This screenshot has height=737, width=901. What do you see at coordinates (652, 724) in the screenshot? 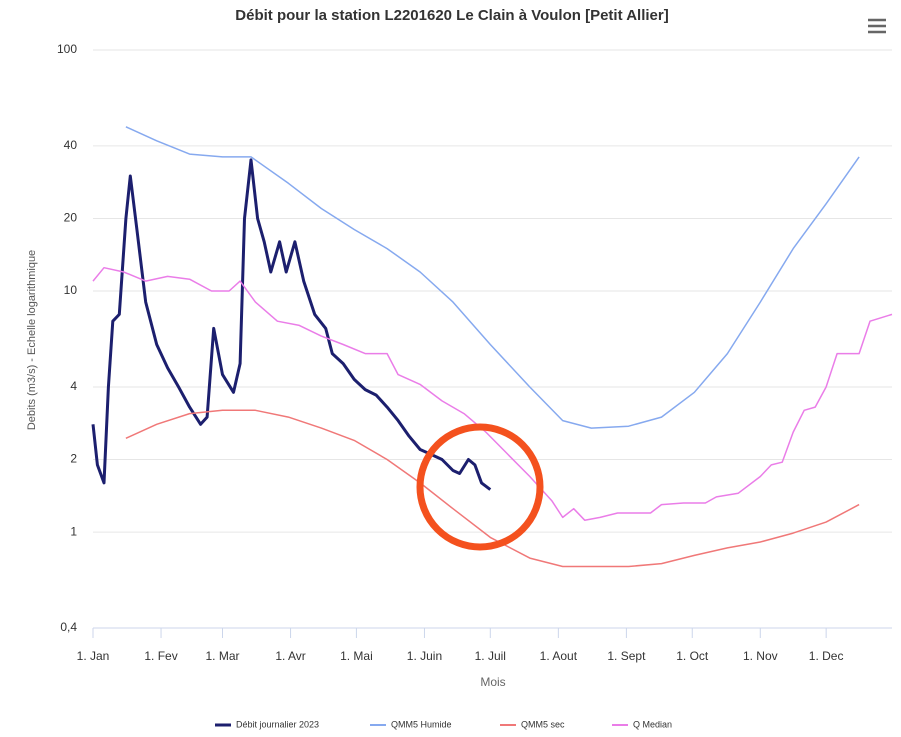
I see `legend-label: Q Median` at bounding box center [652, 724].